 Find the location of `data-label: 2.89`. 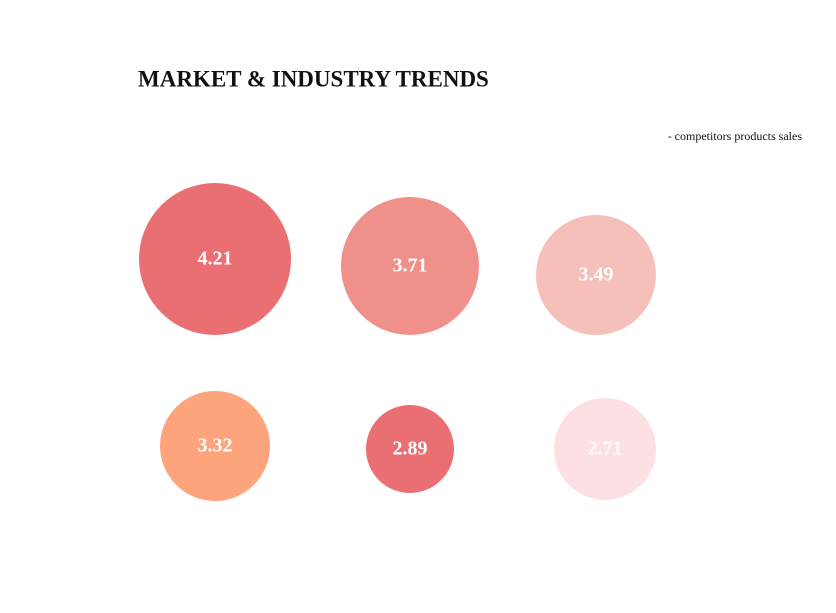

data-label: 2.89 is located at coordinates (410, 449).